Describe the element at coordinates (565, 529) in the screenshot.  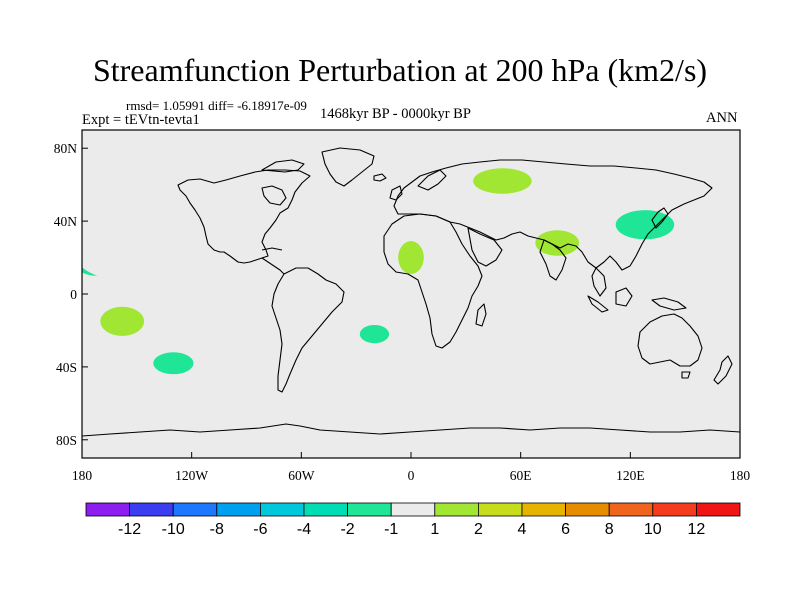
I see `colorbar-label: 6` at that location.